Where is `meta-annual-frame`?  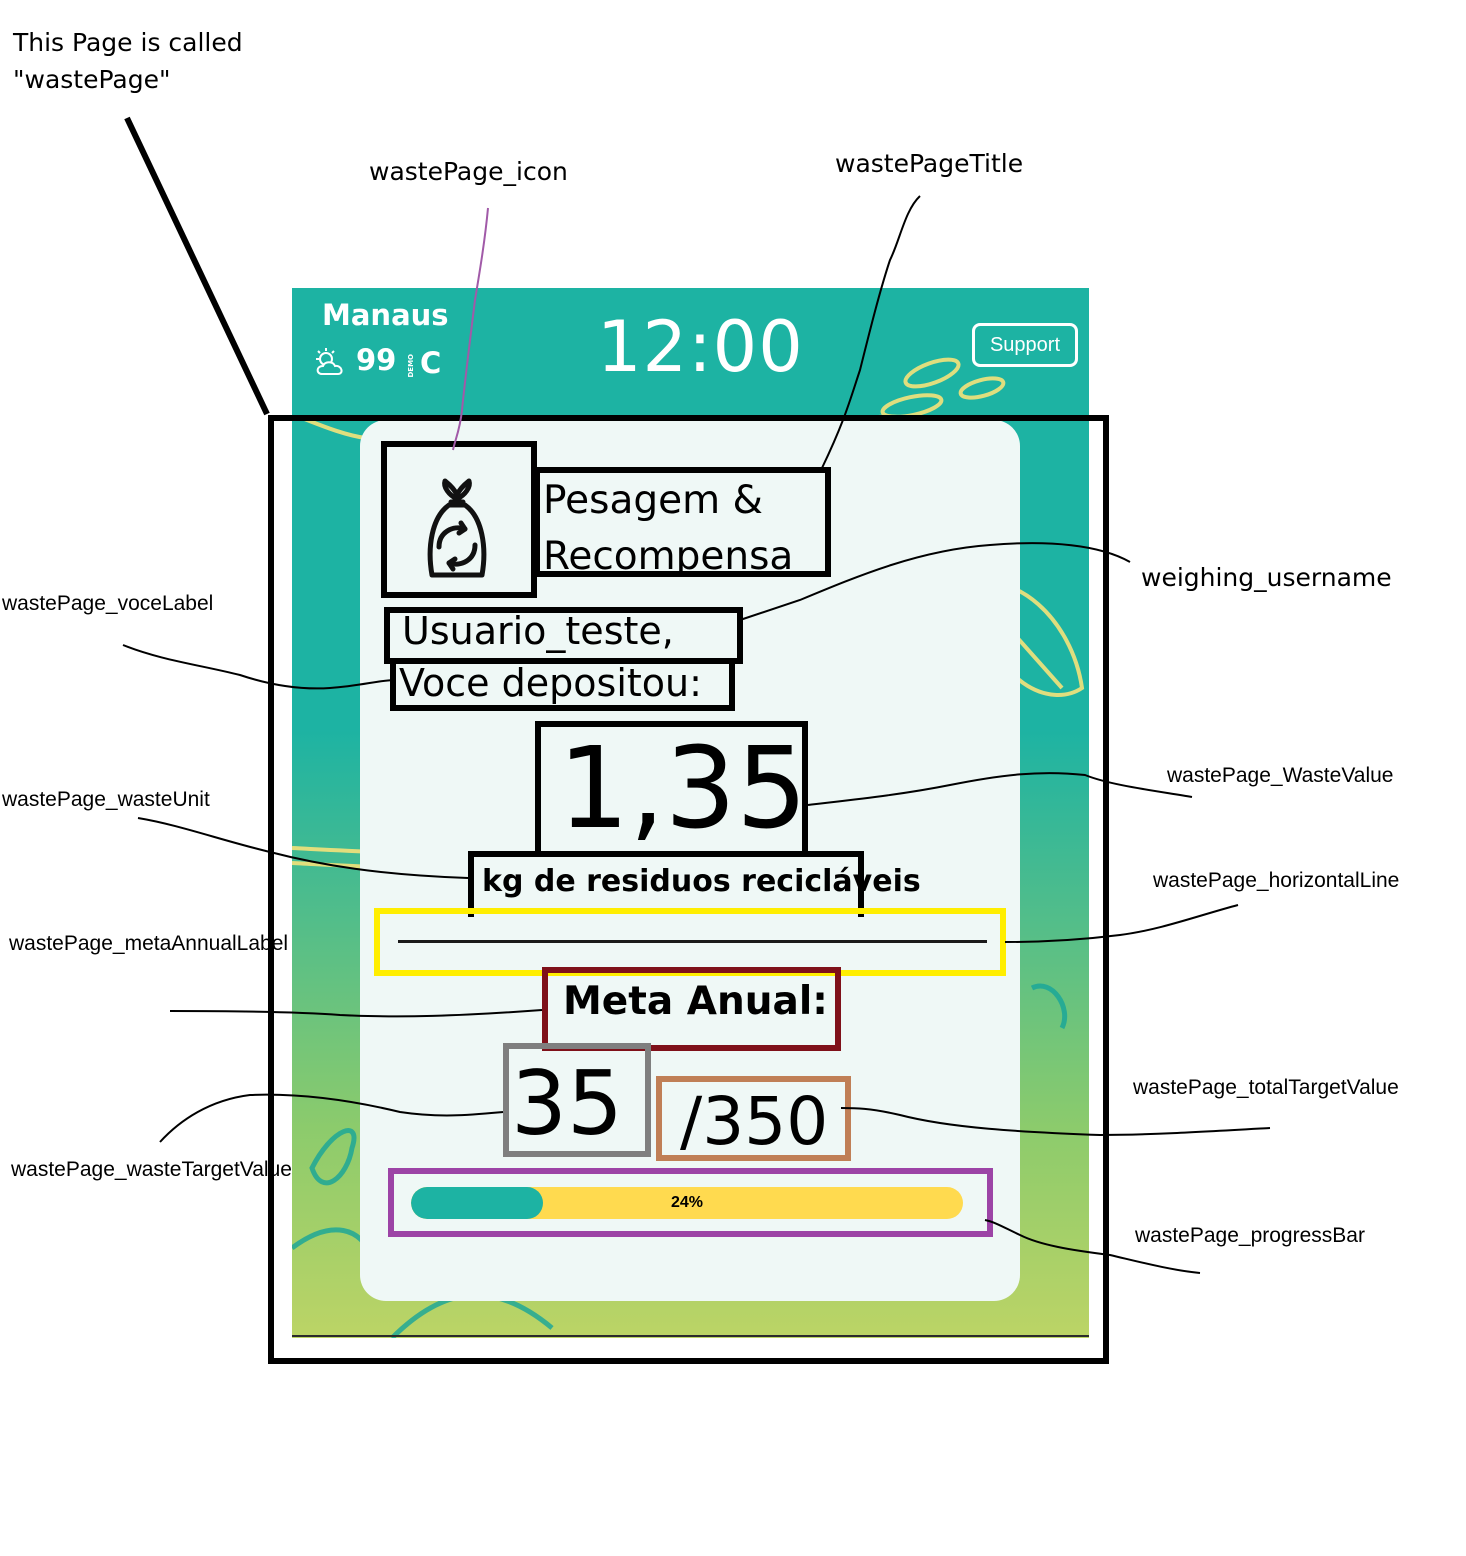 meta-annual-frame is located at coordinates (691, 1009).